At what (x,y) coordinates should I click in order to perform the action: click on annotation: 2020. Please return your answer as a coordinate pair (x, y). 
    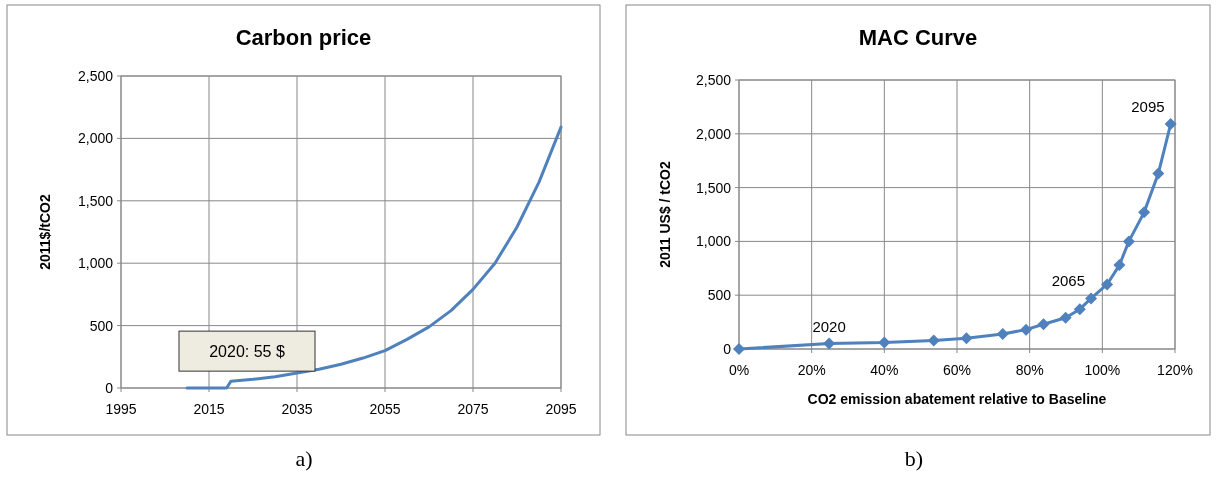
    Looking at the image, I should click on (829, 326).